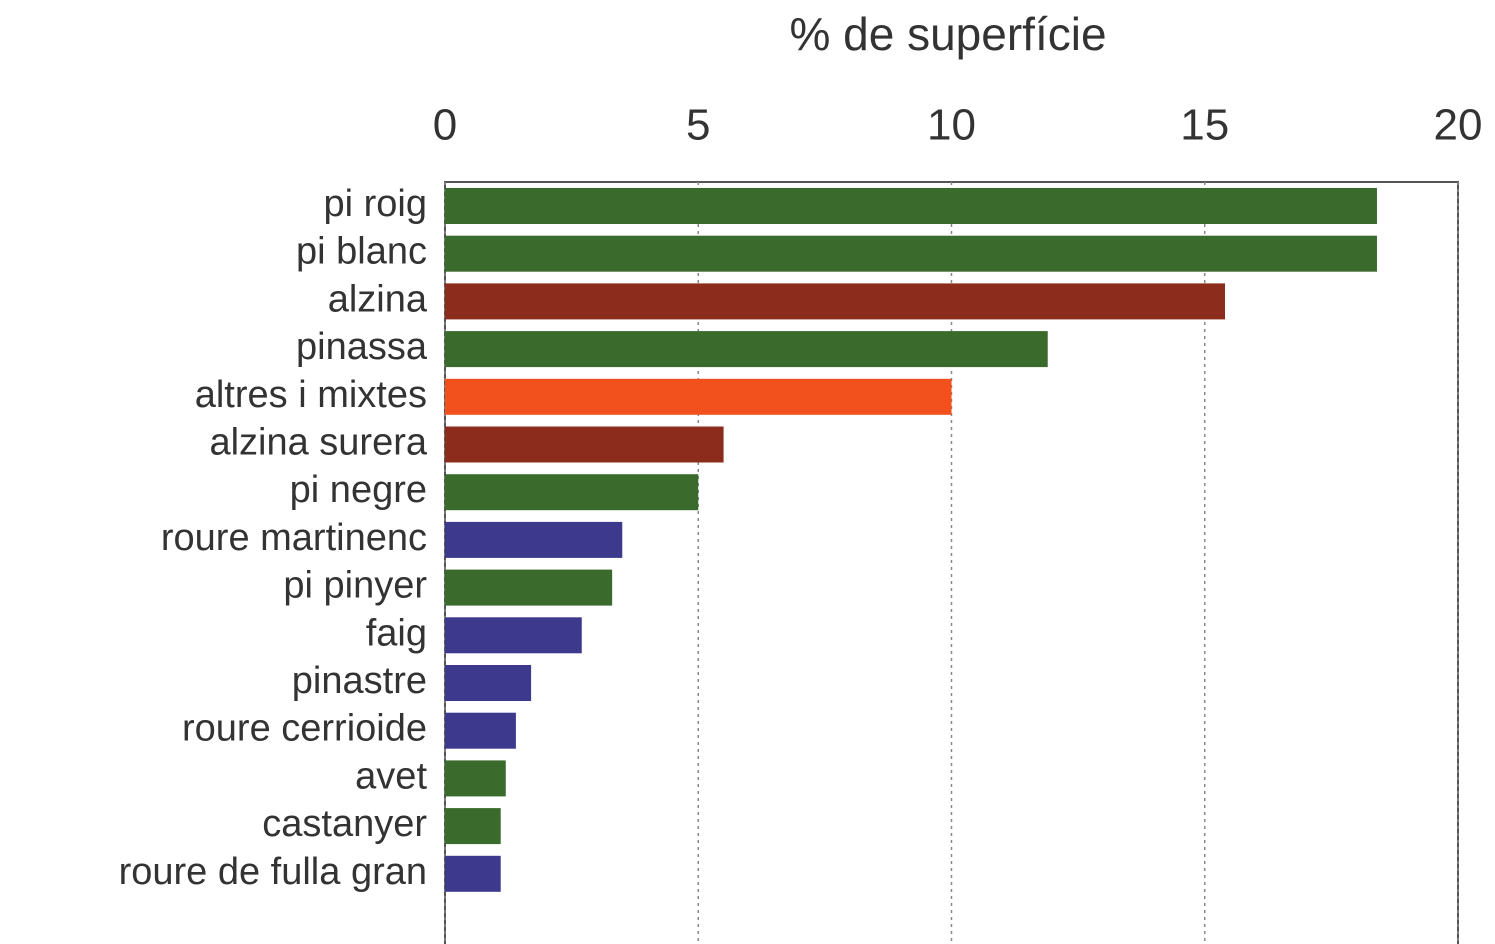  What do you see at coordinates (362, 347) in the screenshot?
I see `y-tick-label: pinassa` at bounding box center [362, 347].